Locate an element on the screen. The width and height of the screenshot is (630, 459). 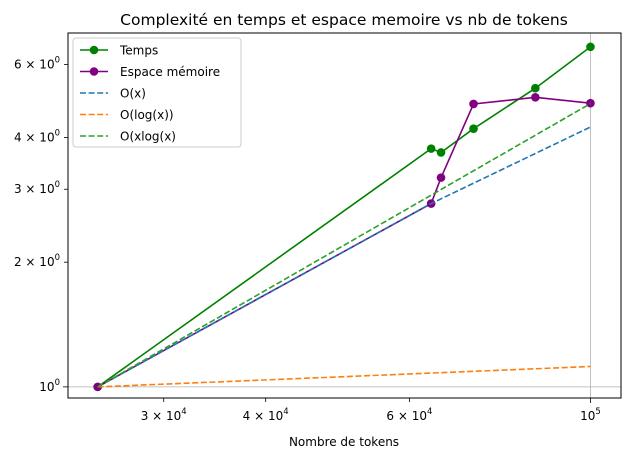
x-tick-label: 3 × 104 is located at coordinates (164, 415).